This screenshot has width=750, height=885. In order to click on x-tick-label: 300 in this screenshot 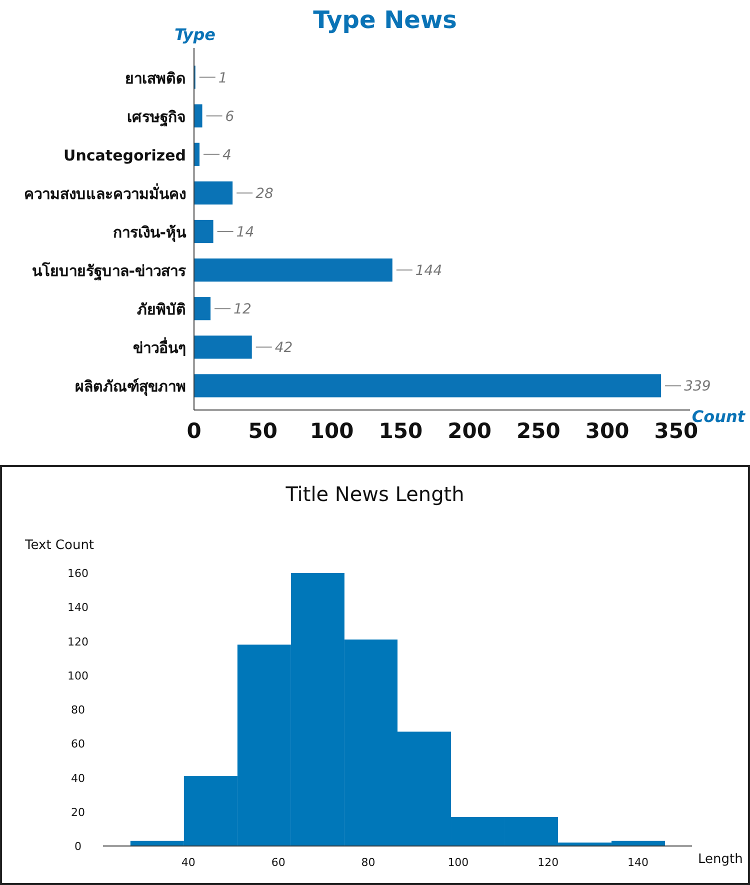, I will do `click(607, 431)`.